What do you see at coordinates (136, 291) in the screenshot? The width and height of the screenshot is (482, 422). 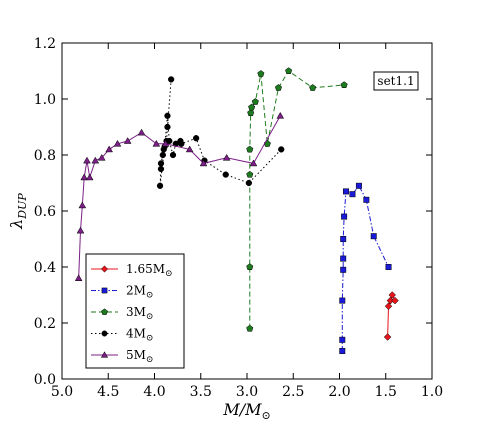 I see `legend-label-main: 2M` at bounding box center [136, 291].